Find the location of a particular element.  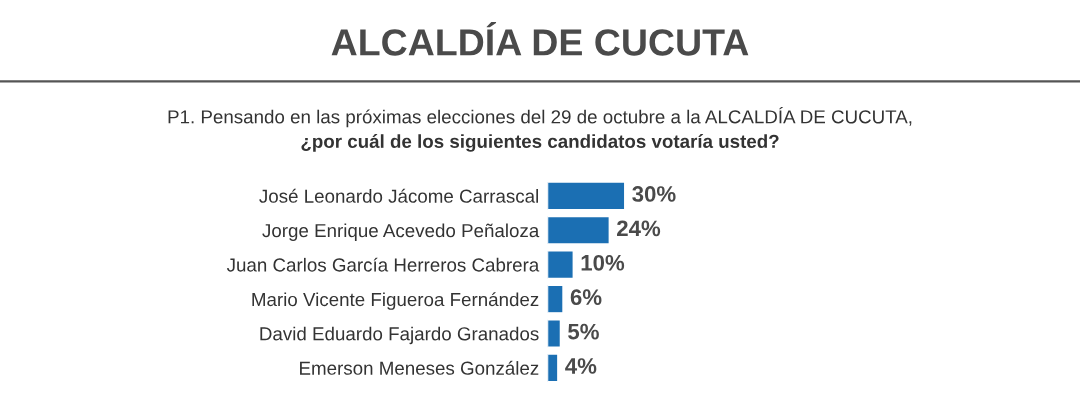

y-tick-label: Emerson Meneses González is located at coordinates (419, 367).